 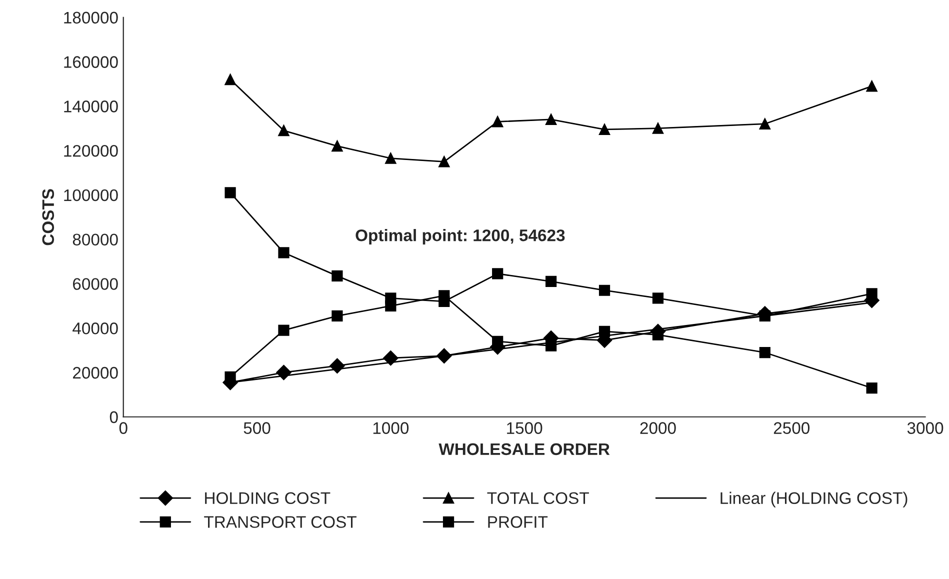 What do you see at coordinates (91, 106) in the screenshot?
I see `y-tick-label: 140000` at bounding box center [91, 106].